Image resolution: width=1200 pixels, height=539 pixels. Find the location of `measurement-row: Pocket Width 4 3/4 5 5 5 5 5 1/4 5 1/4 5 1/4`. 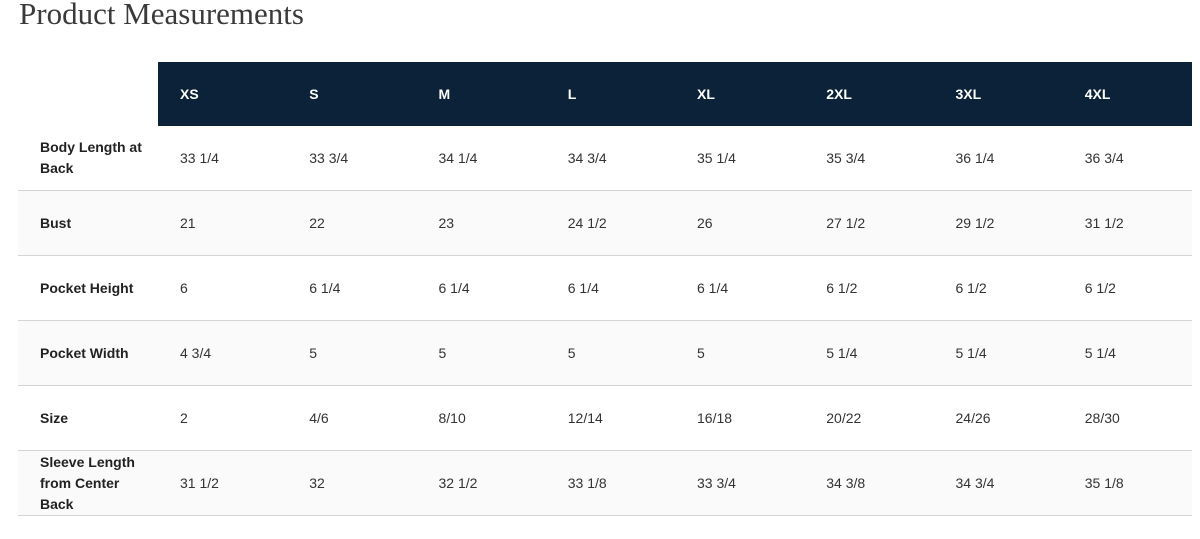

measurement-row: Pocket Width 4 3/4 5 5 5 5 5 1/4 5 1/4 5 1/4 is located at coordinates (605, 353).